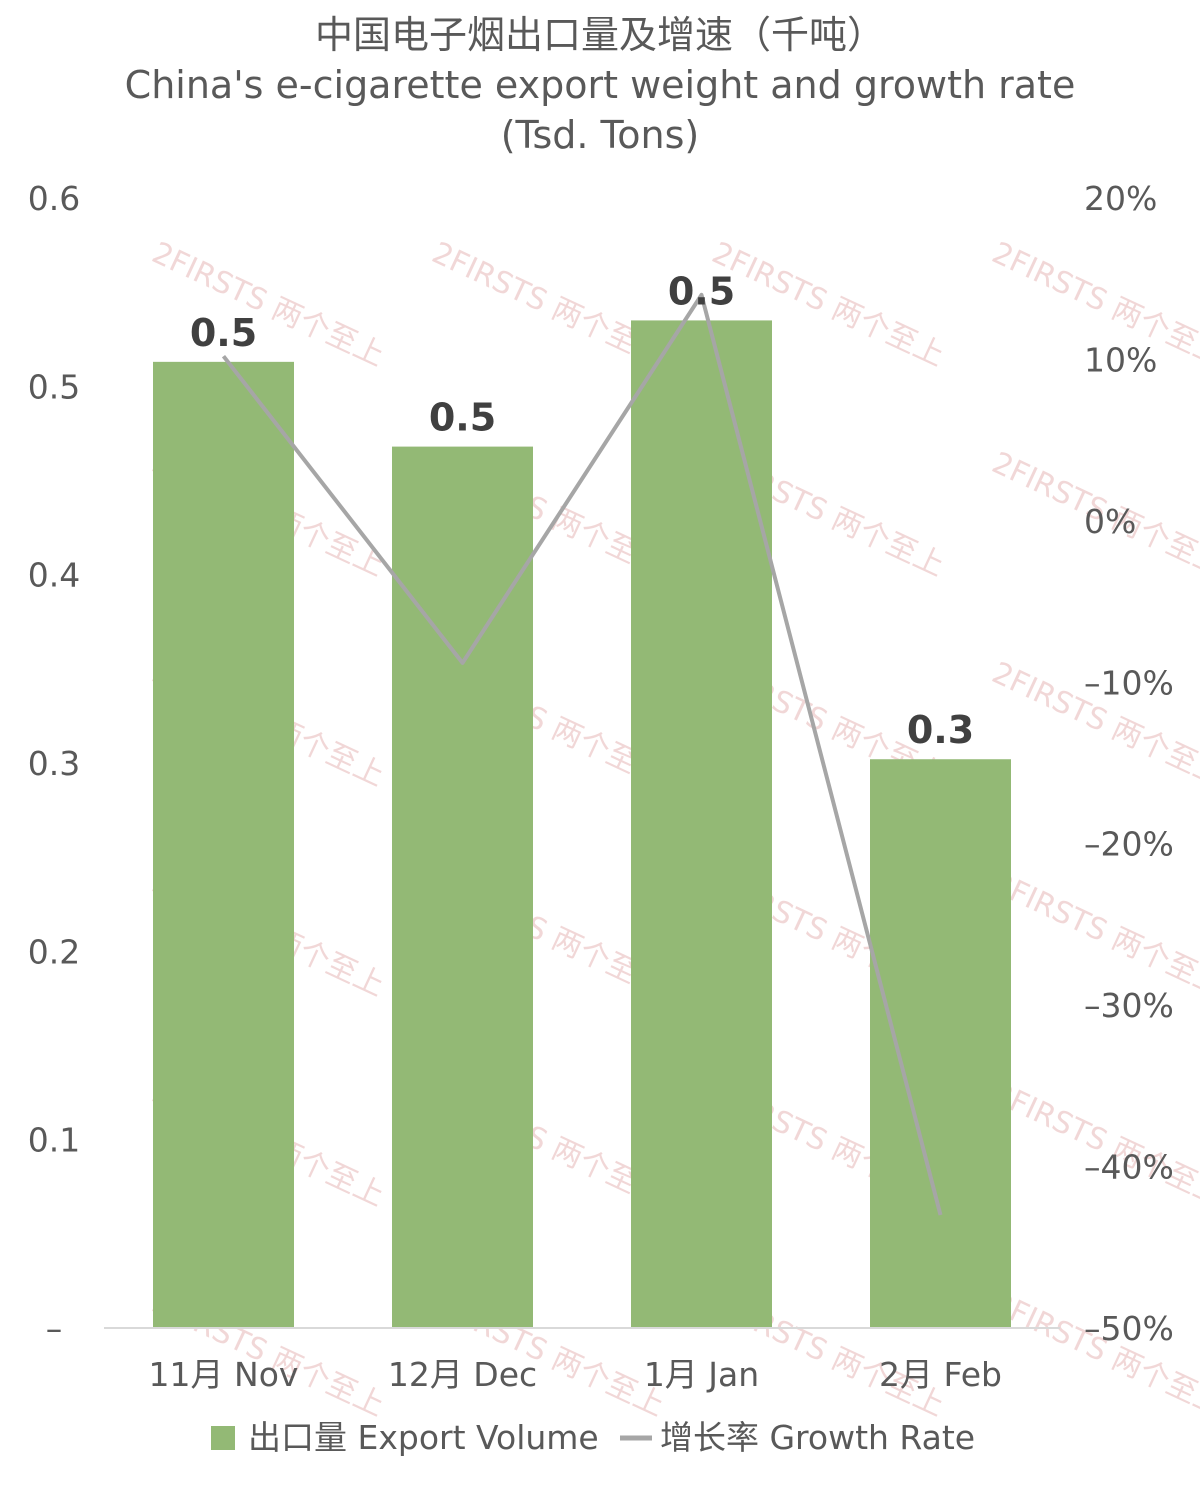 The width and height of the screenshot is (1200, 1494). What do you see at coordinates (1110, 521) in the screenshot?
I see `y-right-tick-label: 0%` at bounding box center [1110, 521].